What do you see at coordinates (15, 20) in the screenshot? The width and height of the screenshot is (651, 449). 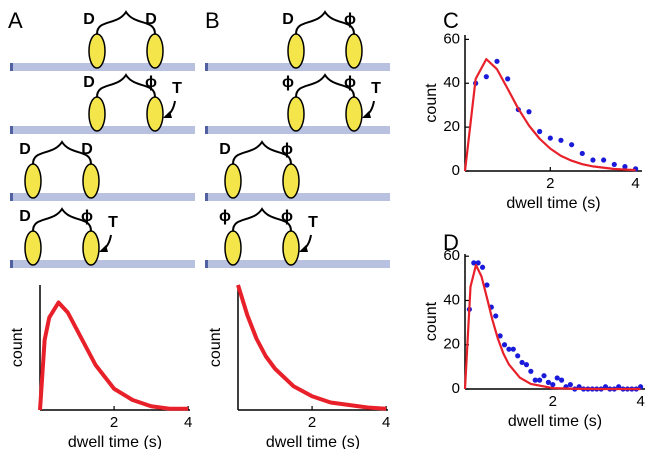 I see `panel-label: A` at bounding box center [15, 20].